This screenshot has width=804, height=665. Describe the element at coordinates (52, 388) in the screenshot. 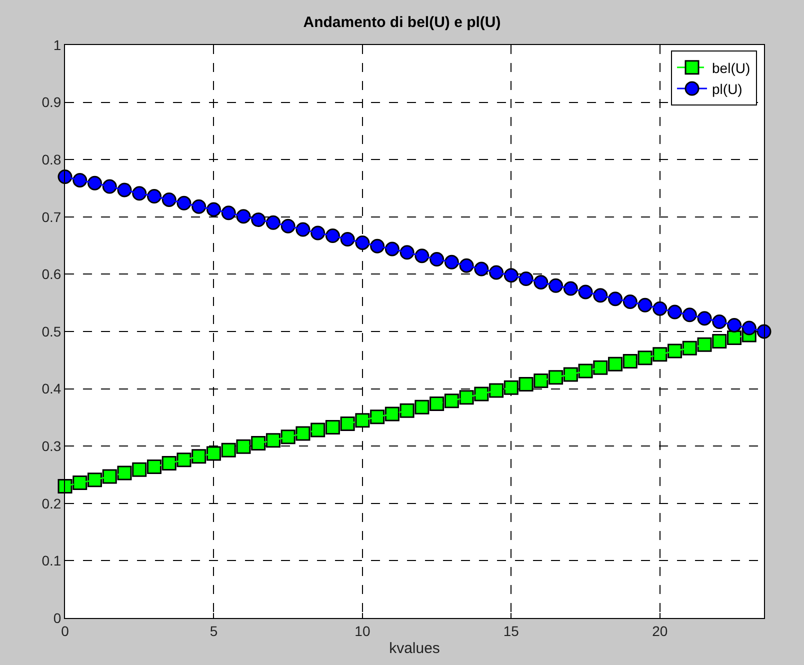

I see `y-tick-label: 0.4` at that location.